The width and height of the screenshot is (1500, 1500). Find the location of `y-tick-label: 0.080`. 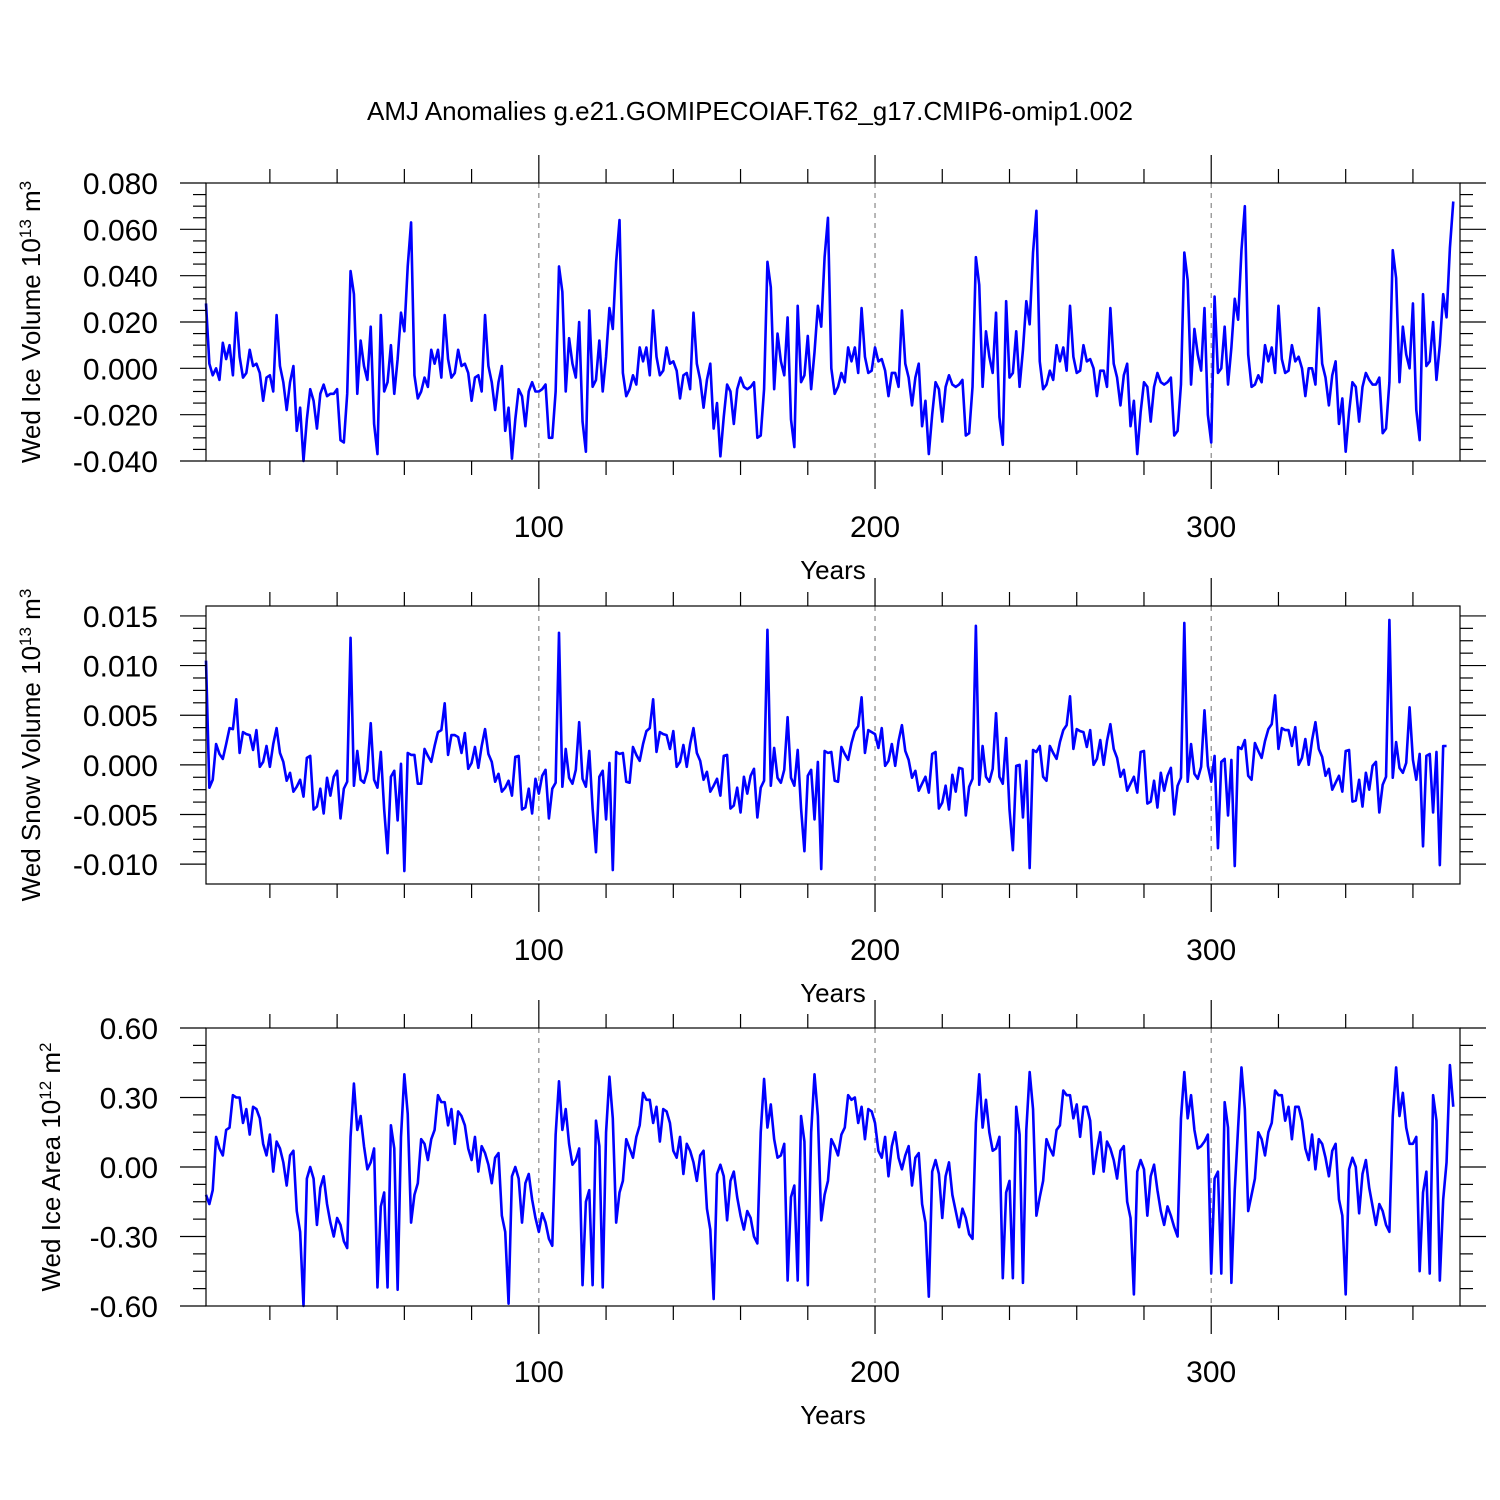

y-tick-label: 0.080 is located at coordinates (120, 184).